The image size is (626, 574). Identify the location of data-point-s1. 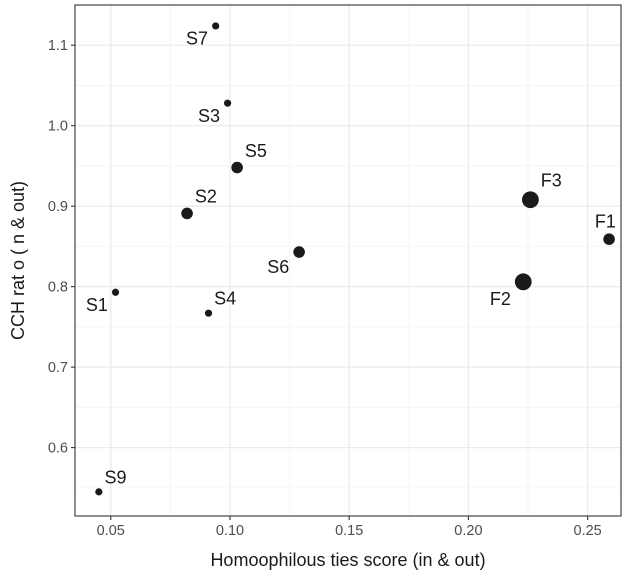
(115, 292).